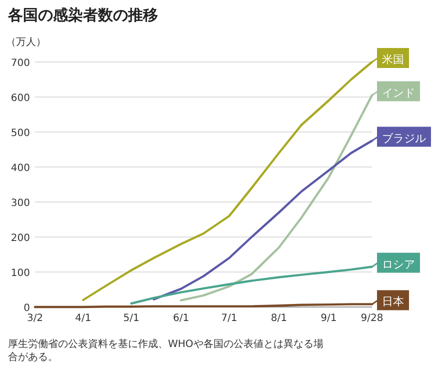 This screenshot has height=381, width=445. Describe the element at coordinates (166, 351) in the screenshot. I see `text: 厚生労働省の公表資料を基に作成、WHOや各国の公表値とは異なる場合がある。` at that location.